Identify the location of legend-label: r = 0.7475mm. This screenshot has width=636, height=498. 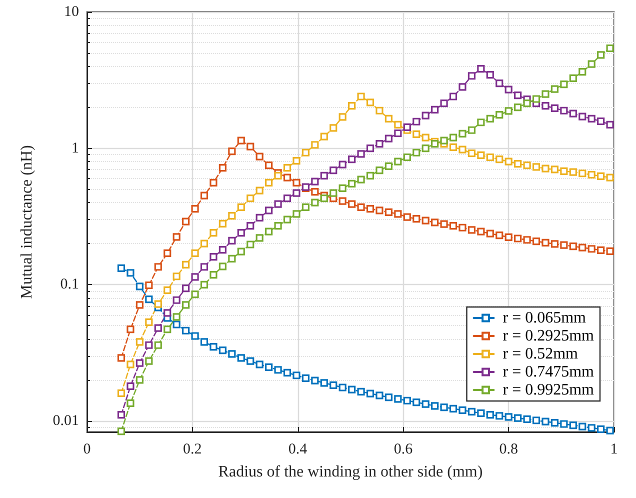
(548, 372).